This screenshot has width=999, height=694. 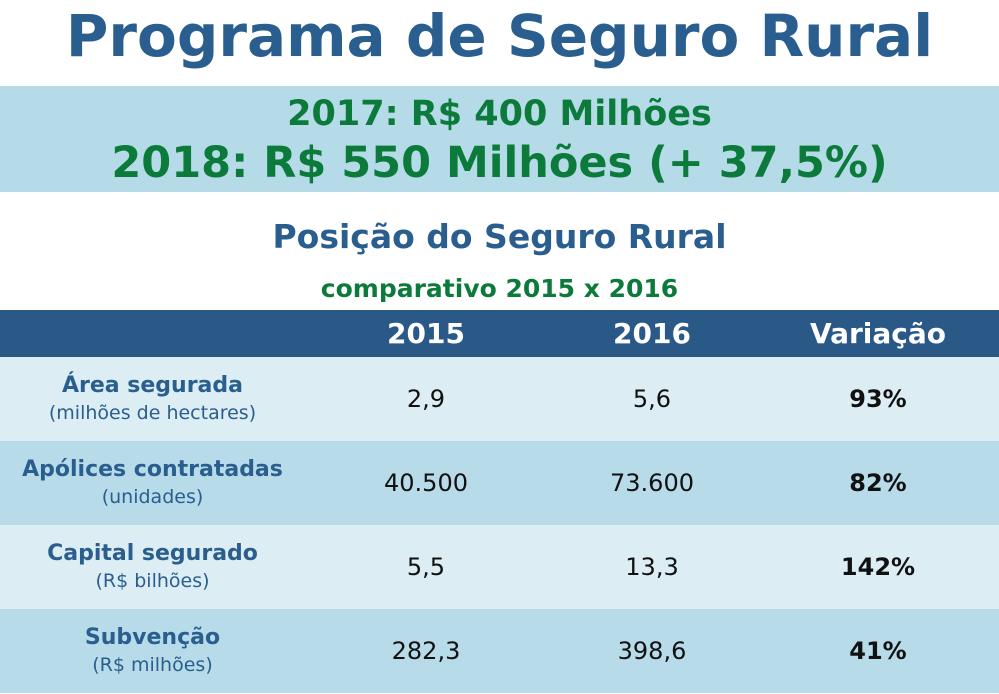 What do you see at coordinates (426, 399) in the screenshot?
I see `value-2015: 2,9` at bounding box center [426, 399].